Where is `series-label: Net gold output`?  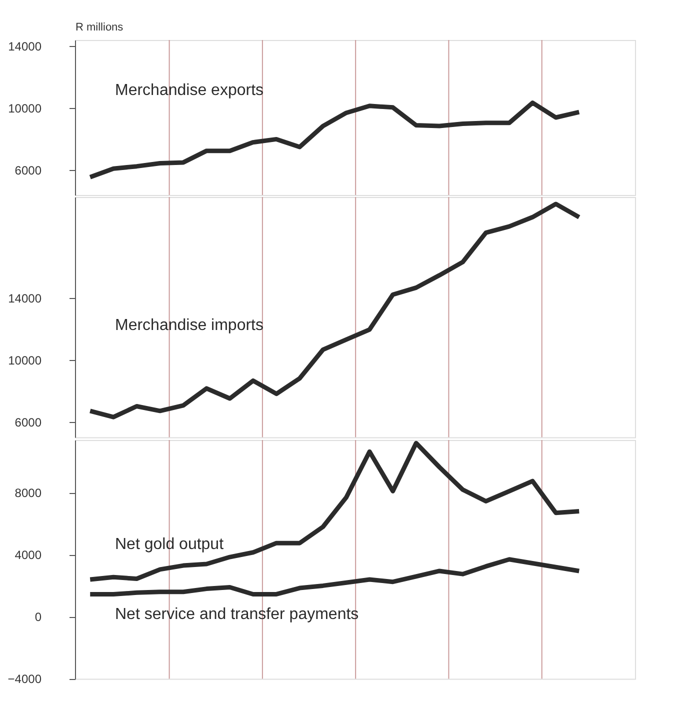 series-label: Net gold output is located at coordinates (169, 544).